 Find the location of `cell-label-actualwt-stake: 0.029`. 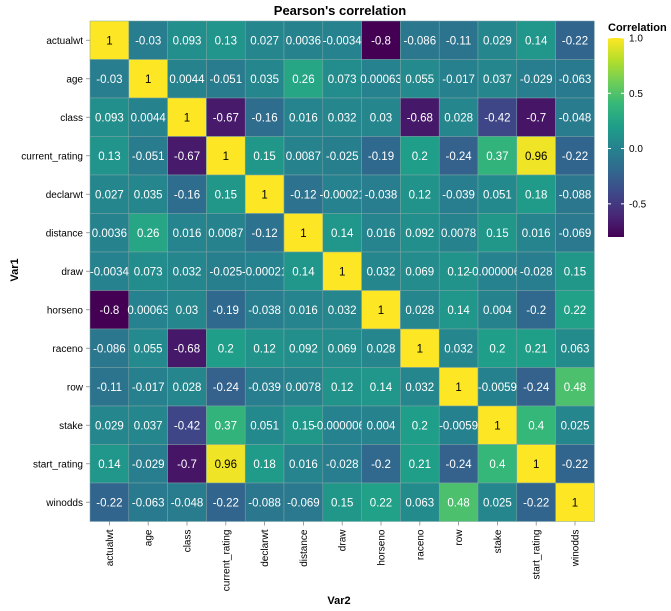

cell-label-actualwt-stake: 0.029 is located at coordinates (497, 41).